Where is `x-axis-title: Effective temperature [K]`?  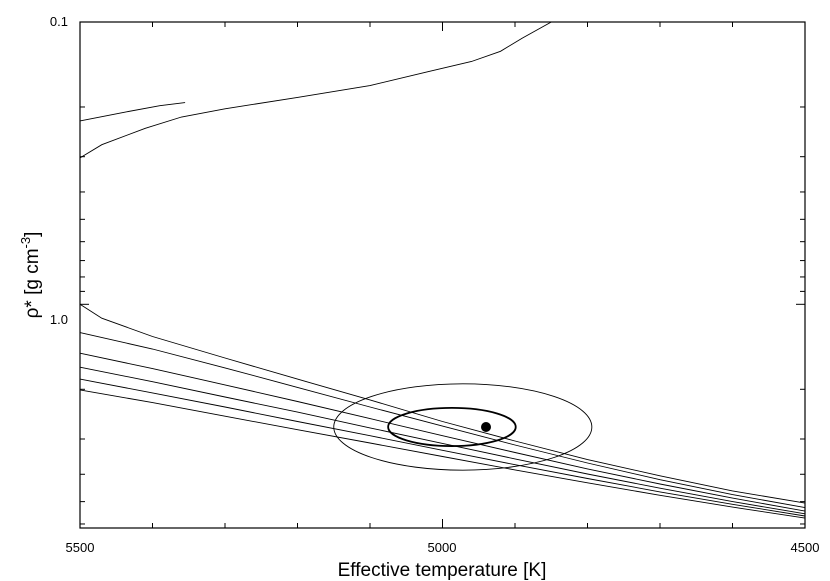
x-axis-title: Effective temperature [K] is located at coordinates (442, 570).